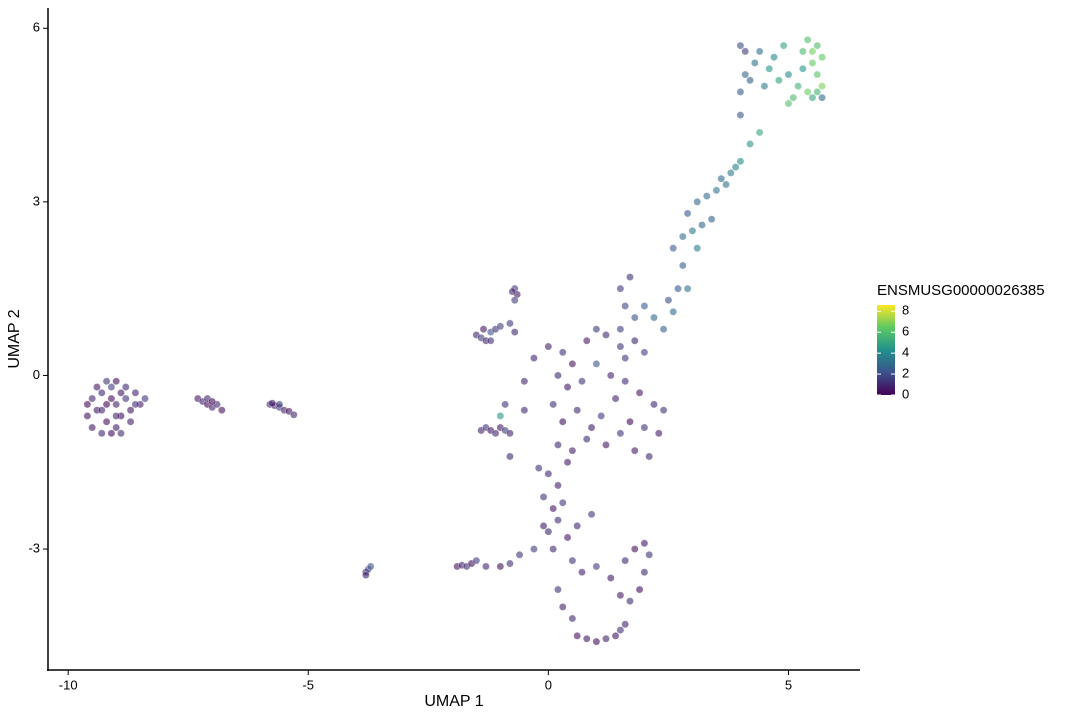  I want to click on x-tick-label: -5, so click(308, 684).